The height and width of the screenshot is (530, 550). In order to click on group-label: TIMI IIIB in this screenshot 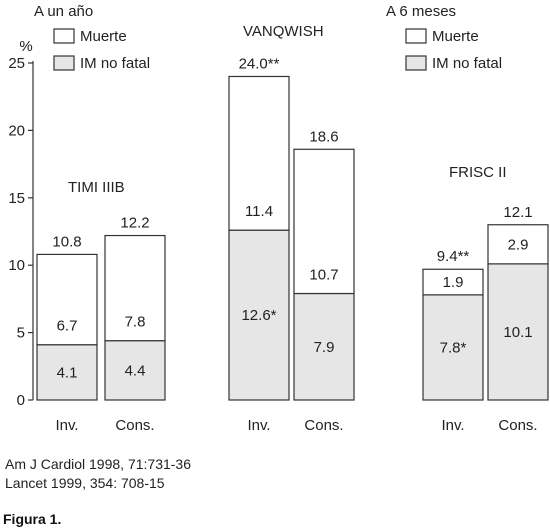, I will do `click(96, 187)`.